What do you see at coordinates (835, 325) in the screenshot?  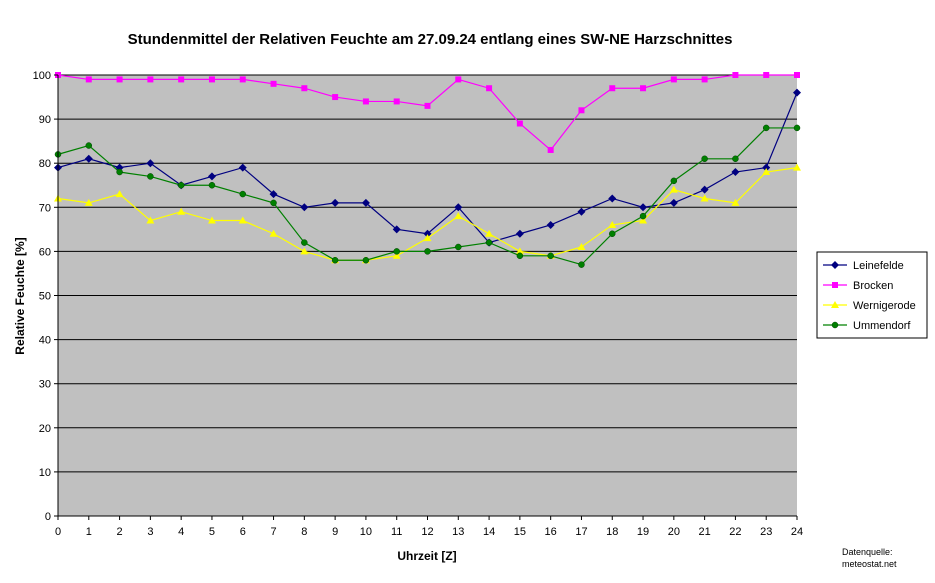 I see `legend-marker-ummendorf` at bounding box center [835, 325].